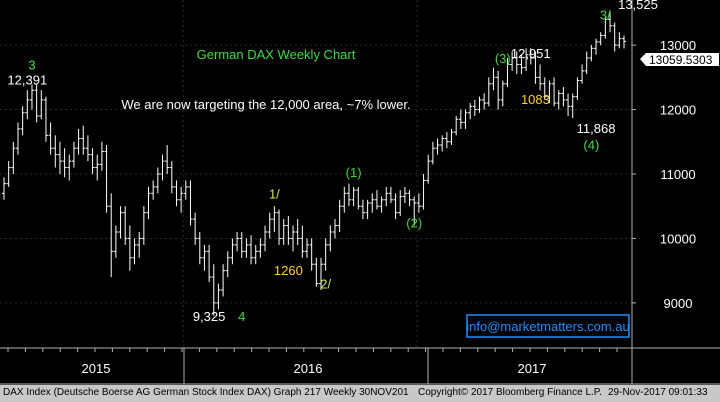  Describe the element at coordinates (274, 193) in the screenshot. I see `annotation-label: 1/` at that location.